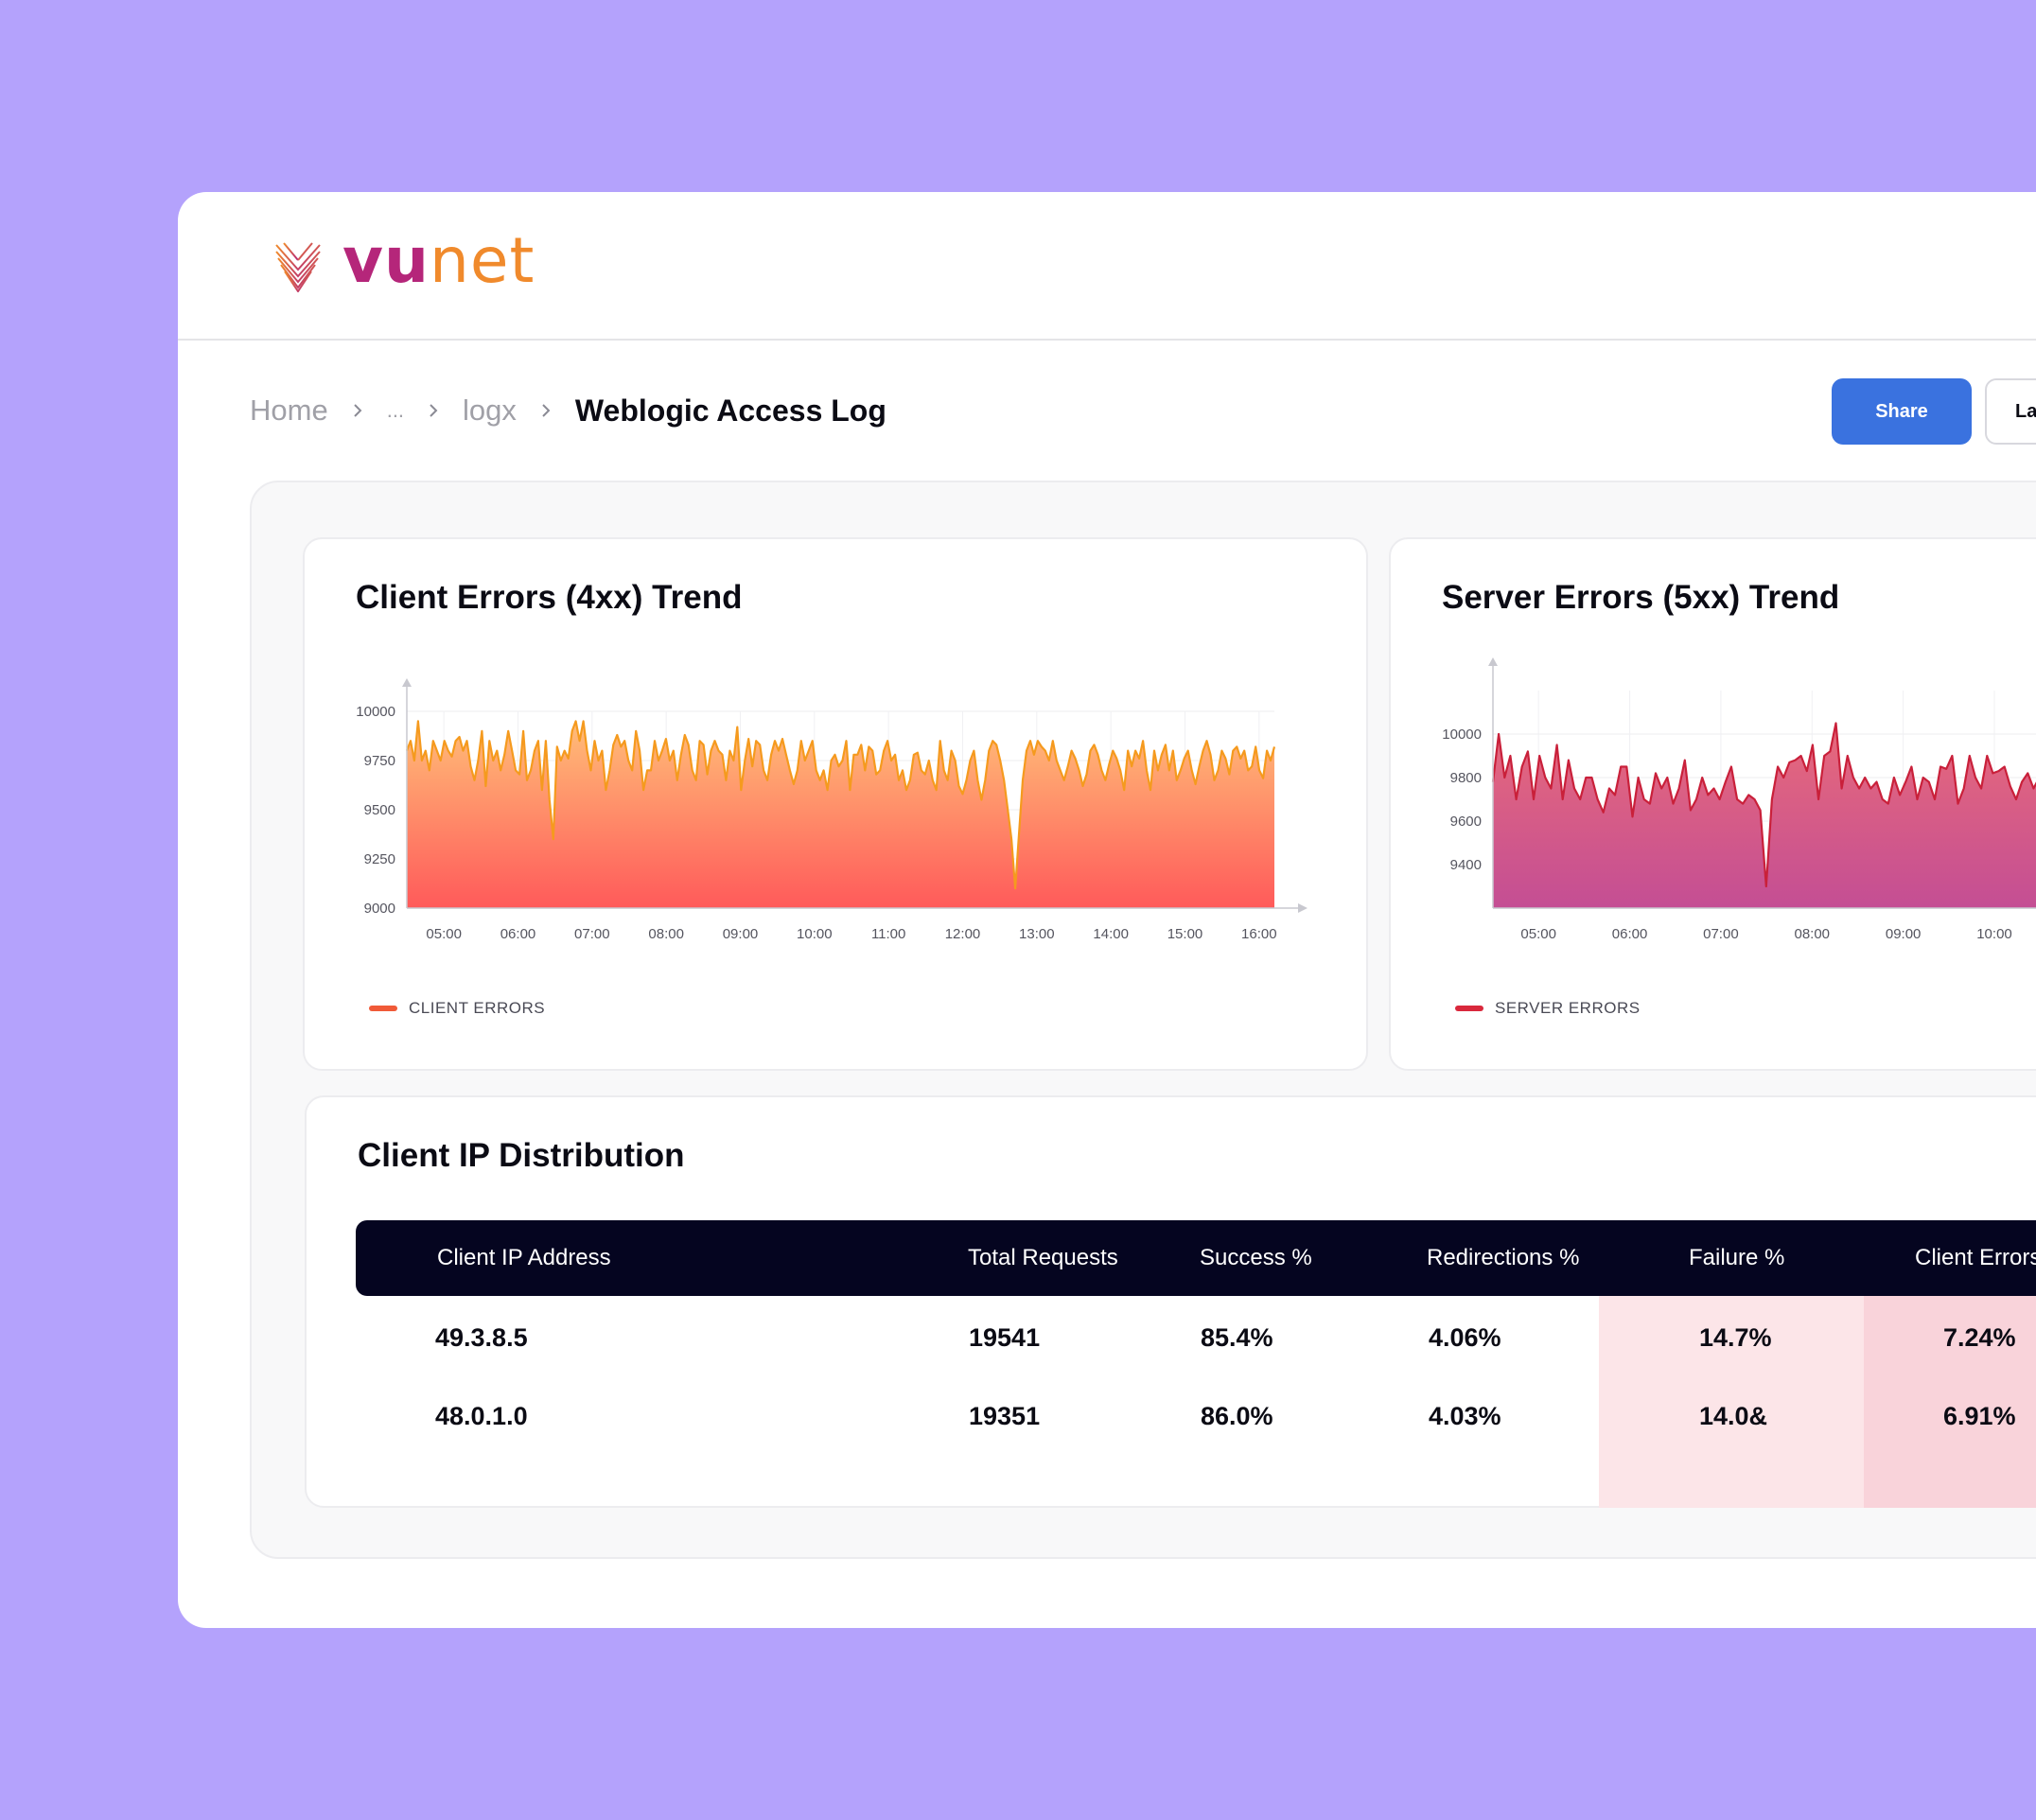  What do you see at coordinates (1171, 1416) in the screenshot?
I see `table-row: 48.0.1.0 19351 86.0% 4.03% 14.0& 6.91%` at bounding box center [1171, 1416].